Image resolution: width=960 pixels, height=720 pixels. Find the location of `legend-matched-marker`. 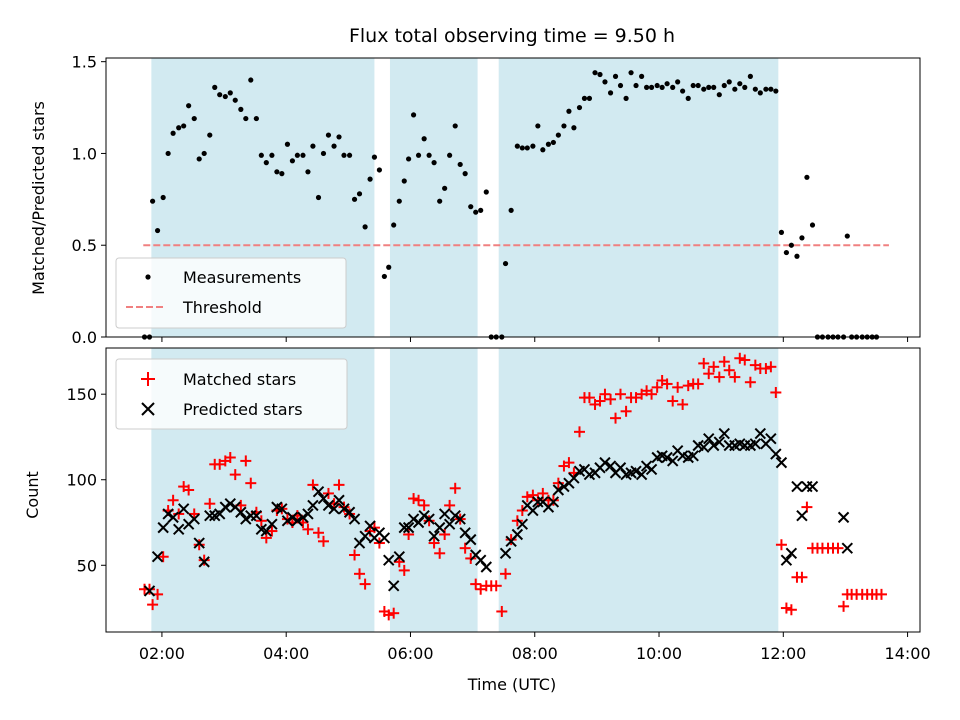

legend-matched-marker is located at coordinates (148, 379).